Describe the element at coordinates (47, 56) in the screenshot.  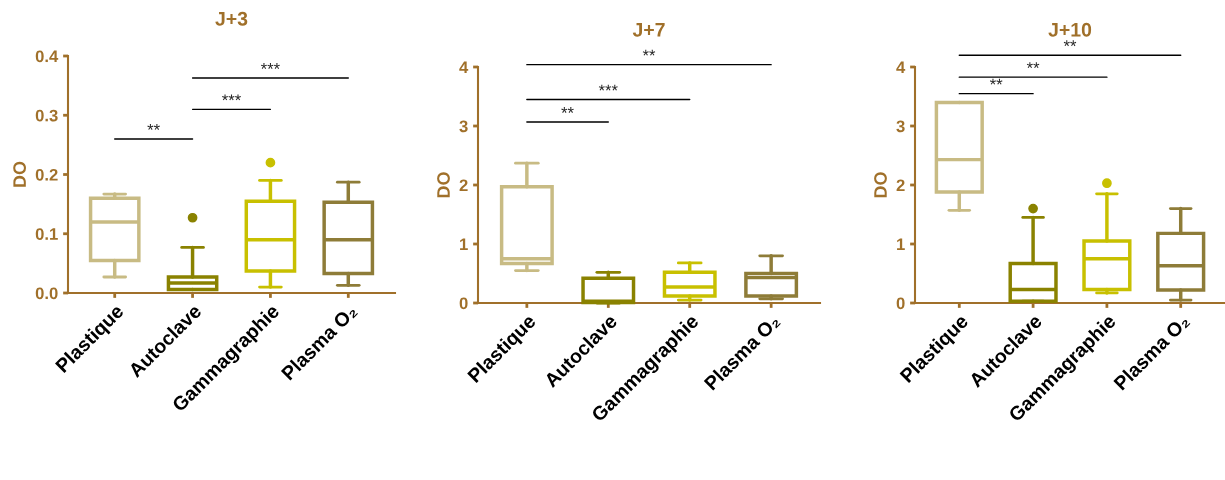
I see `y-tick-label: 0.4` at that location.